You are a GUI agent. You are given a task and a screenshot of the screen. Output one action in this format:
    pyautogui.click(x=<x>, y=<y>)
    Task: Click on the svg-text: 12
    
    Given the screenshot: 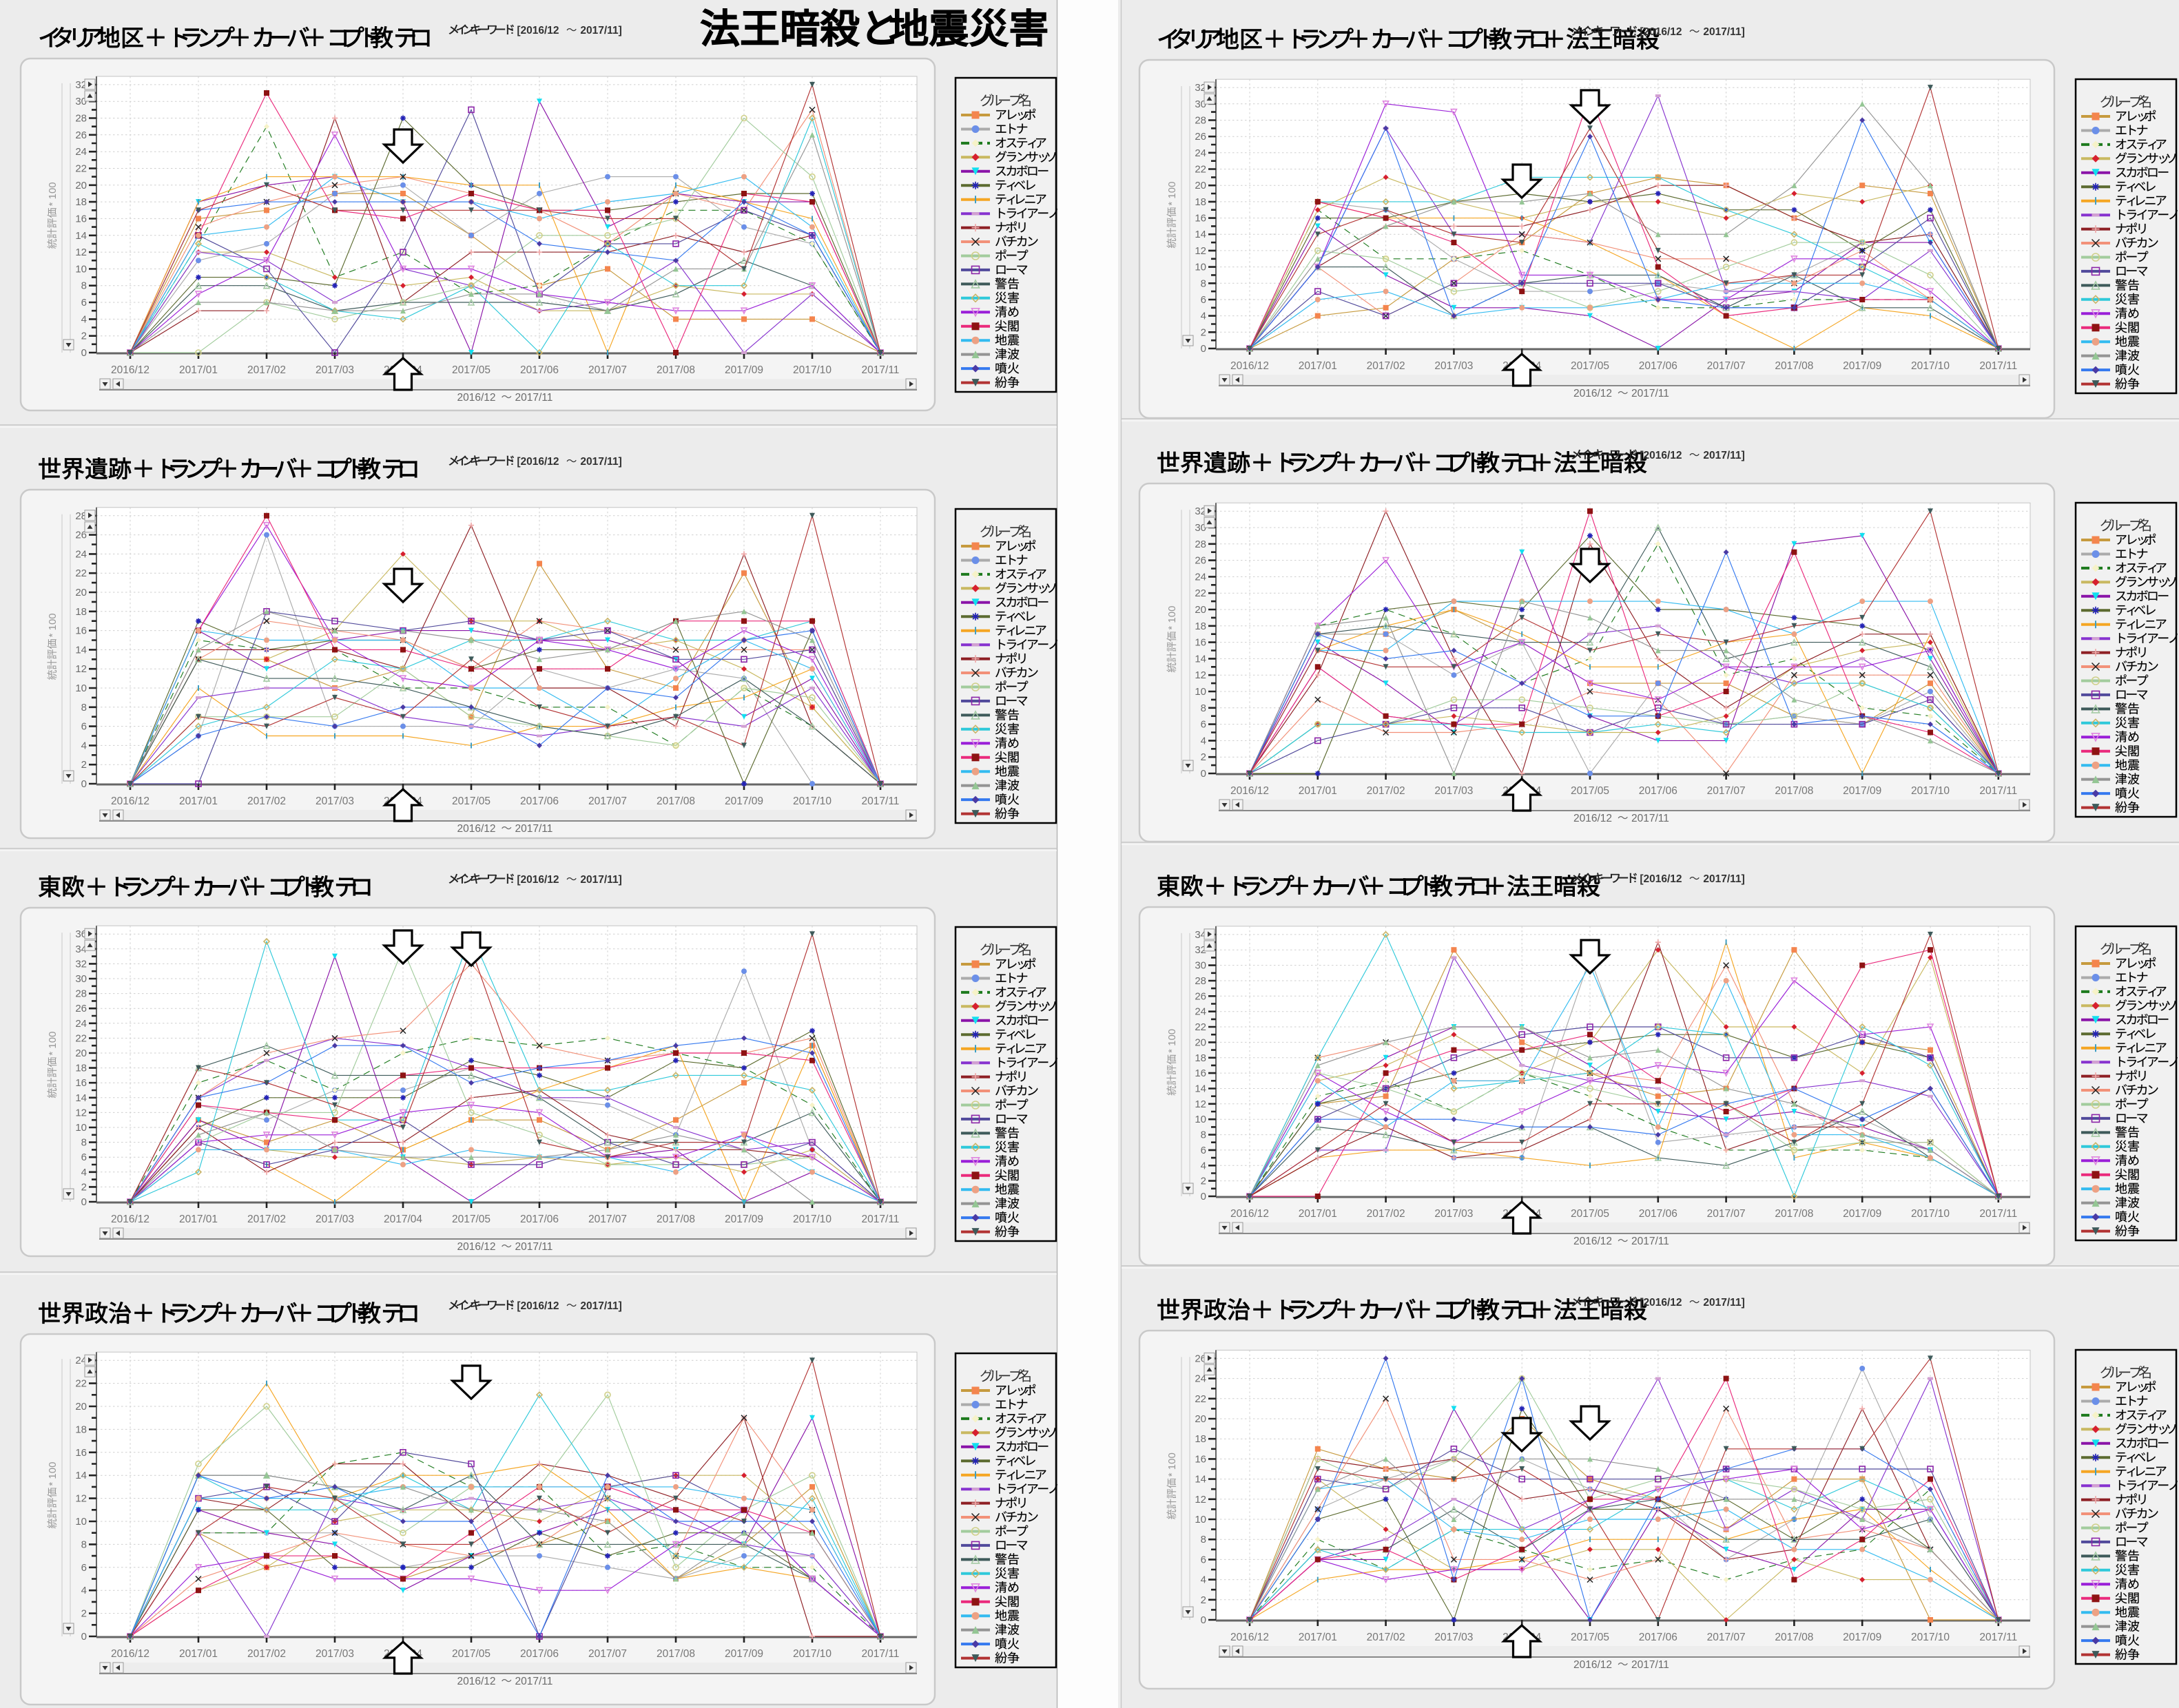 What is the action you would take?
    pyautogui.click(x=1201, y=1104)
    